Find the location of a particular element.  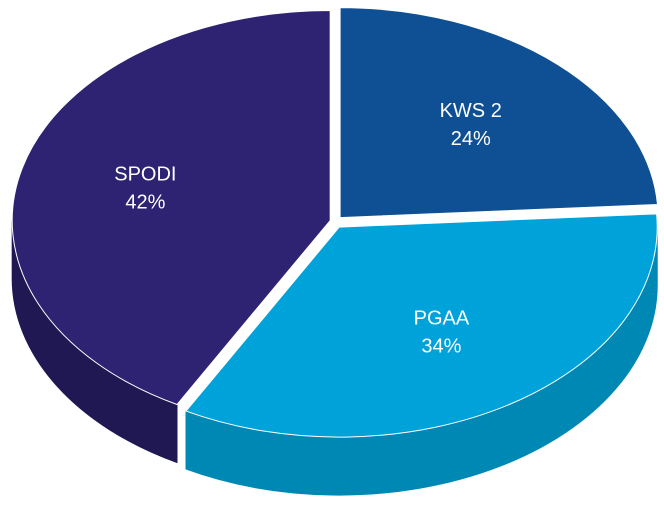

slice-name: PGAA is located at coordinates (442, 319).